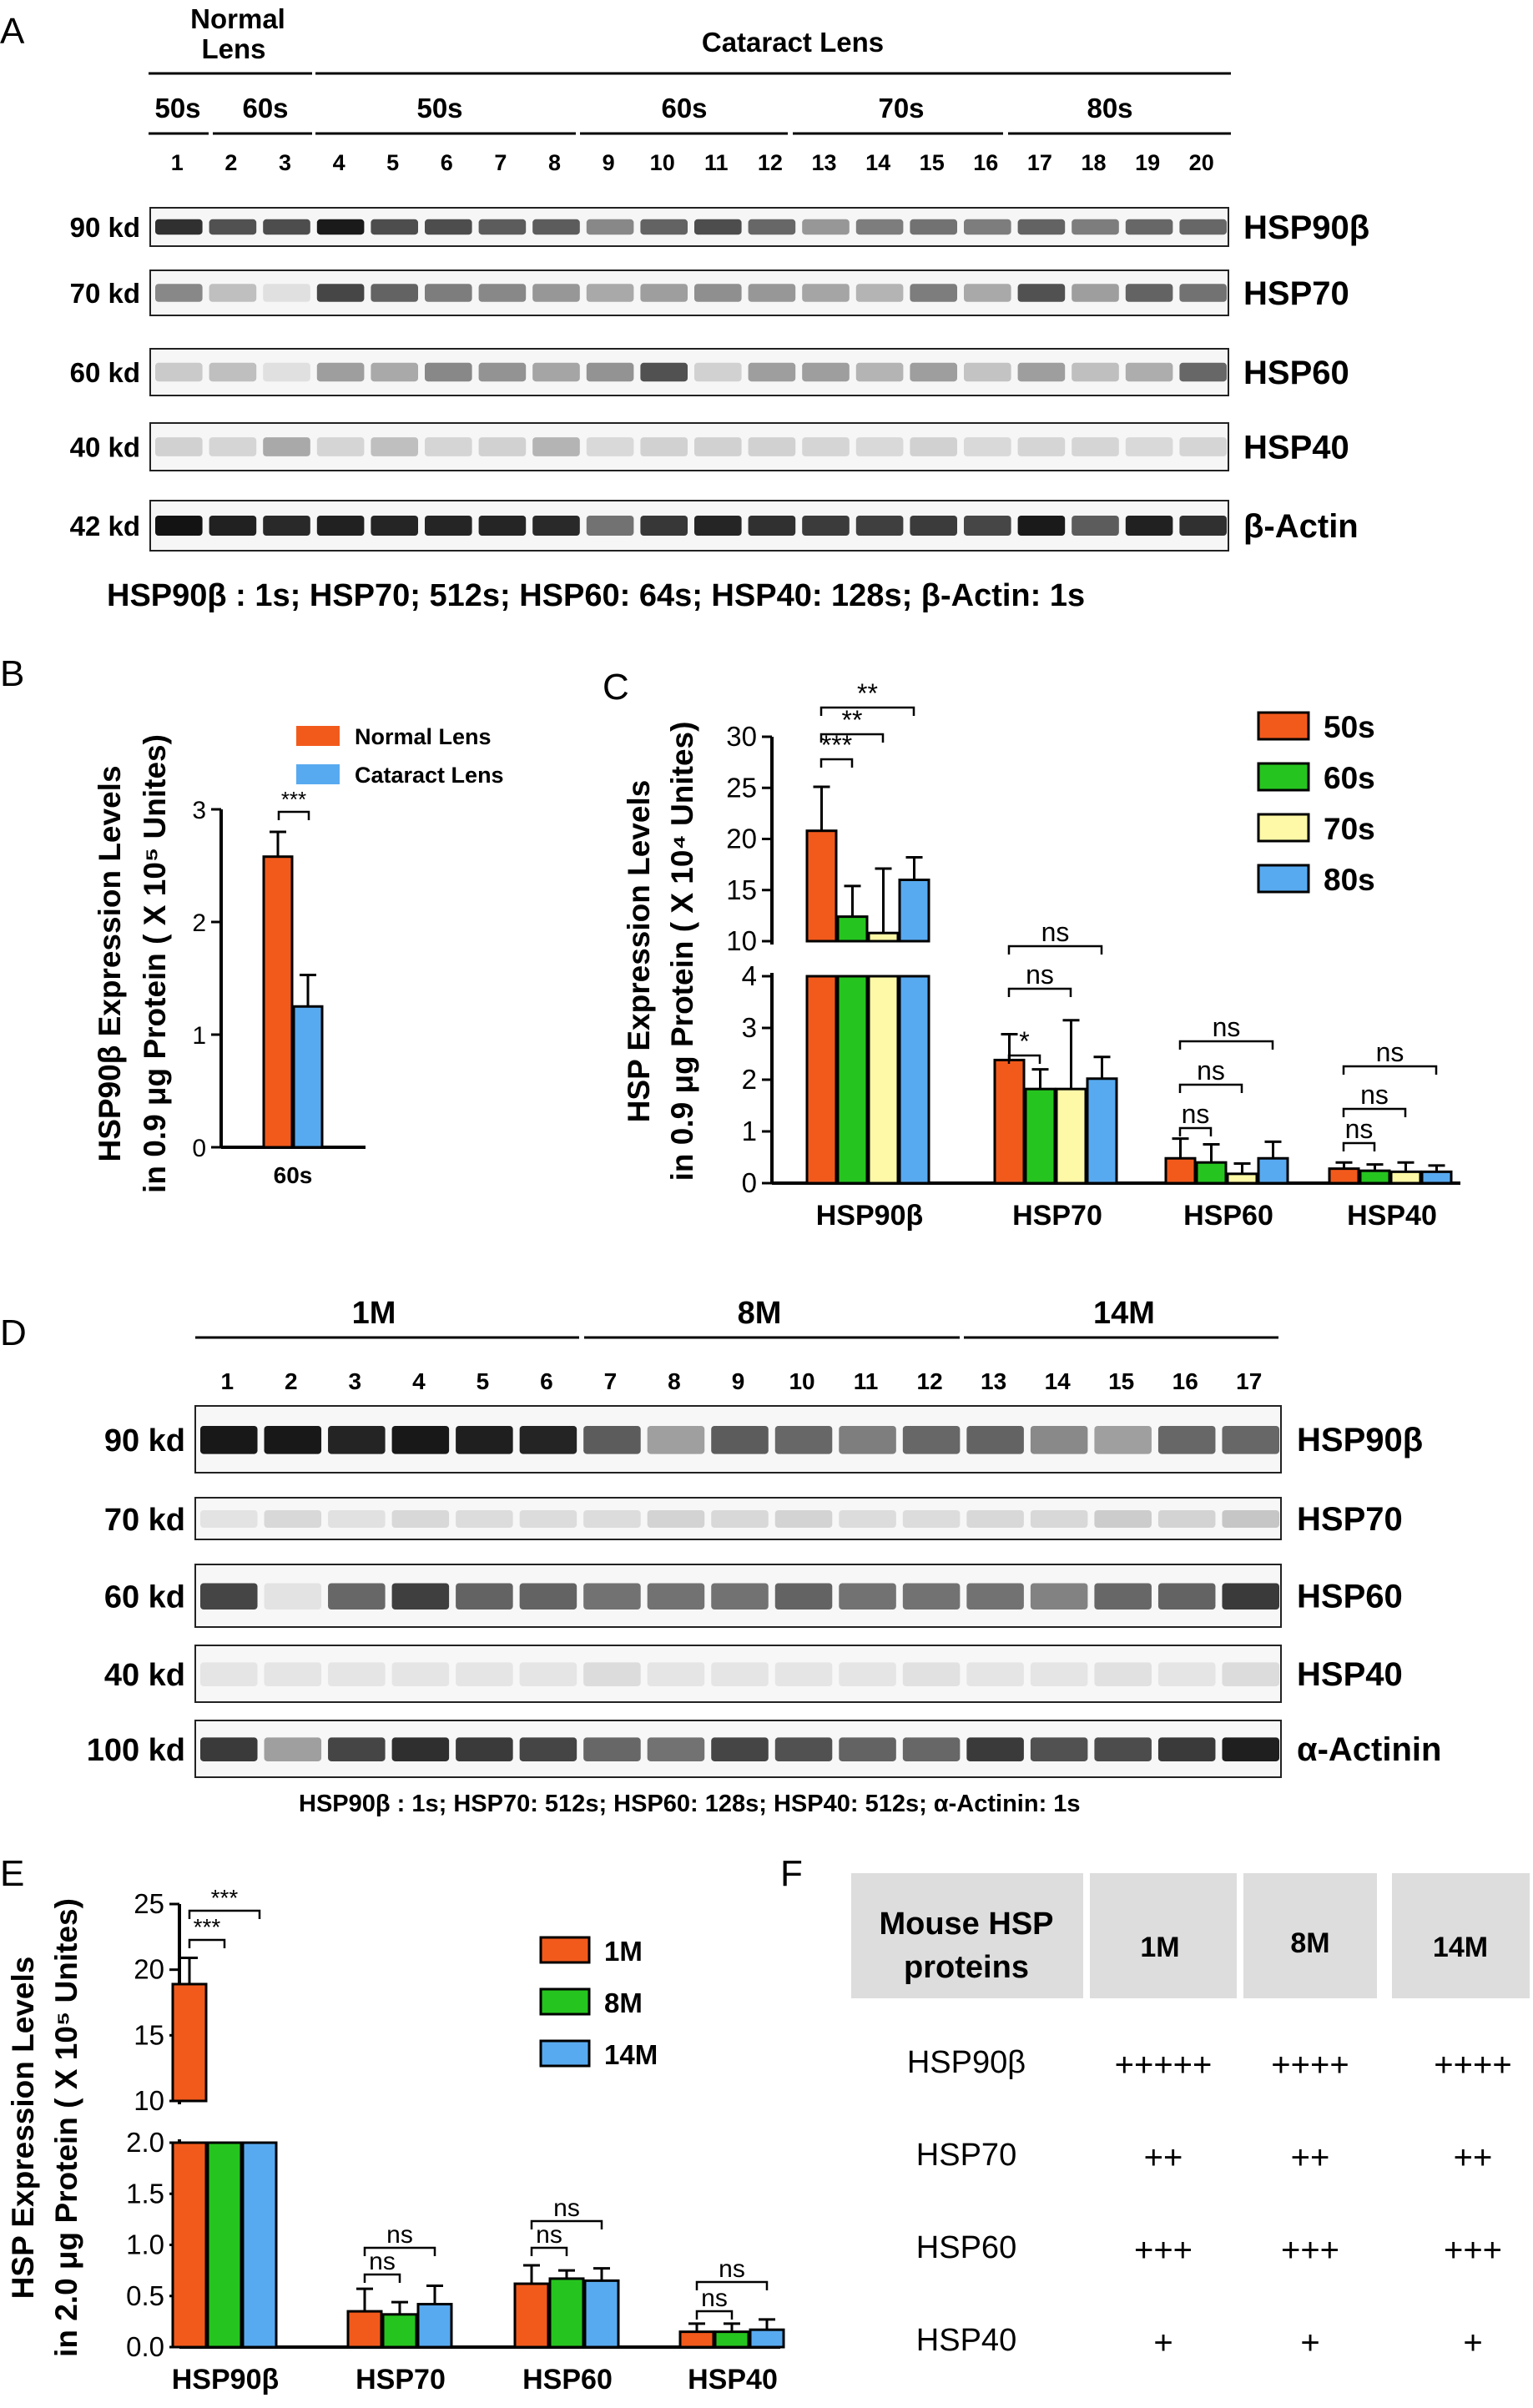  Describe the element at coordinates (105, 526) in the screenshot. I see `kd-label: 42 kd` at that location.